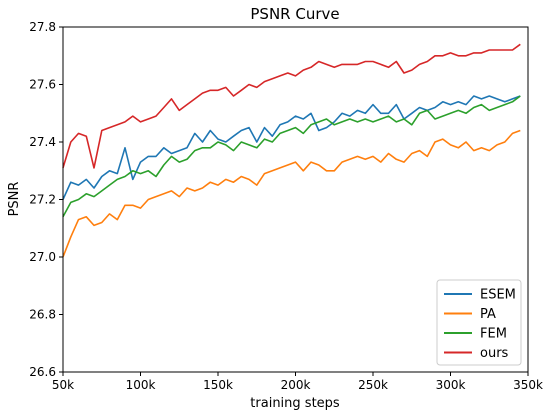  Describe the element at coordinates (295, 403) in the screenshot. I see `x-axis-label: training steps` at that location.